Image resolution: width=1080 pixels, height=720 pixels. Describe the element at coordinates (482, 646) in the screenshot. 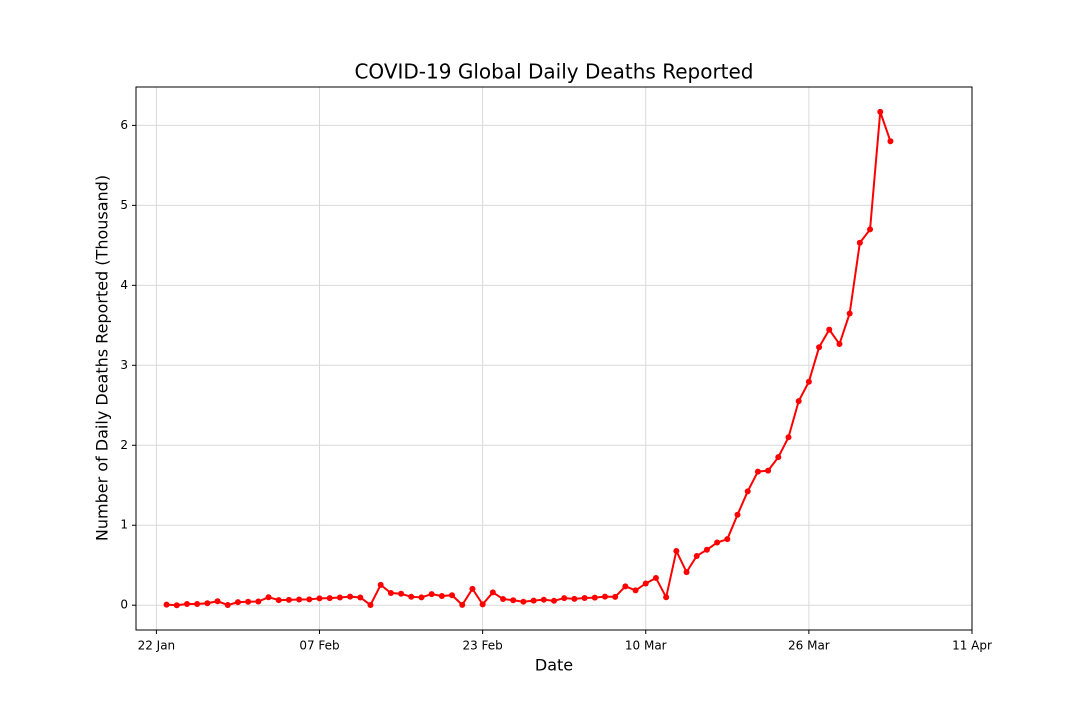

I see `x-tick-label: 23 Feb` at that location.